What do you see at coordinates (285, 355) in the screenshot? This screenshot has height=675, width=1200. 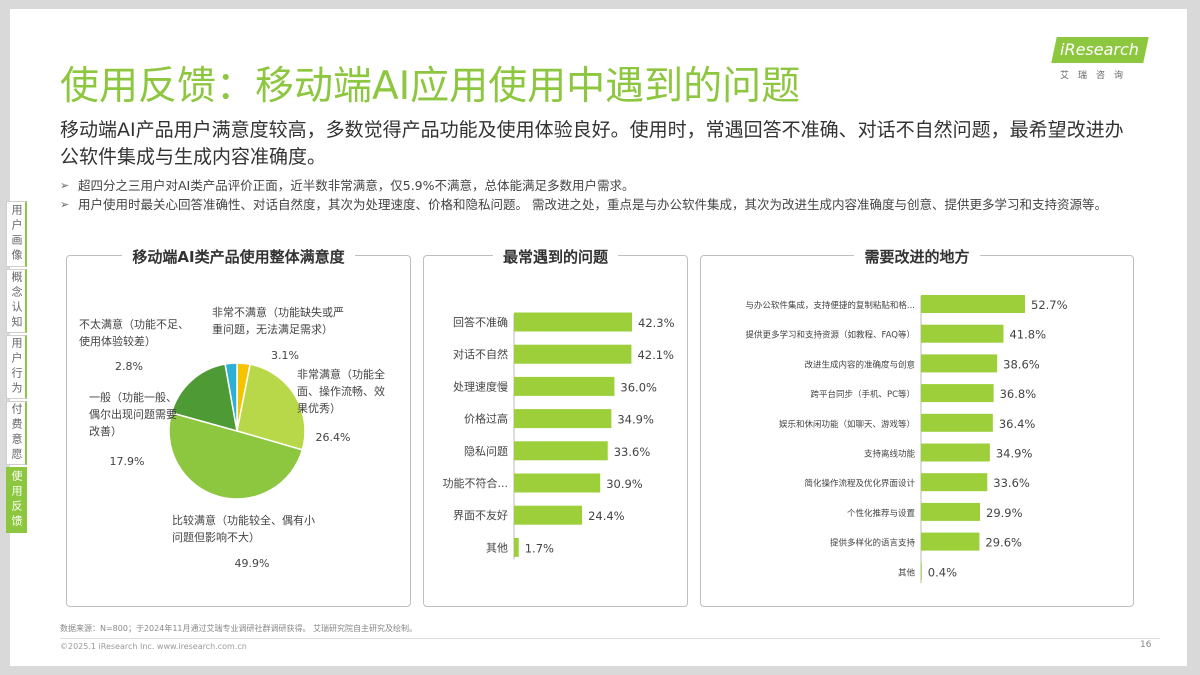 I see `pie-value-label: 3.1%` at bounding box center [285, 355].